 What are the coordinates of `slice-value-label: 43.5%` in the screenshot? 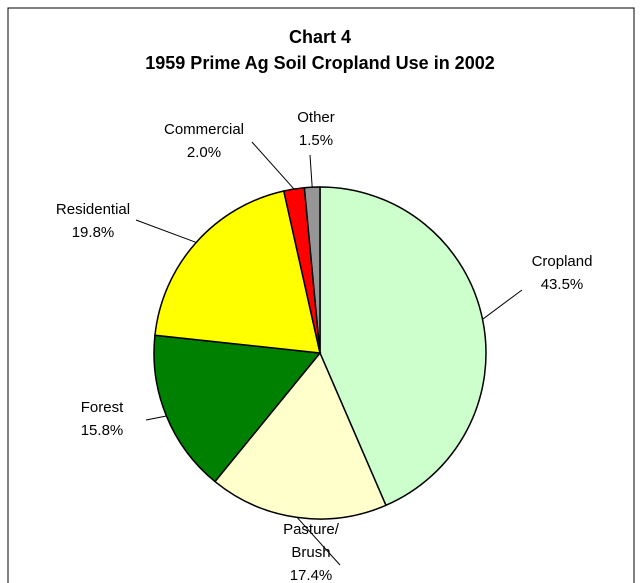 It's located at (562, 284).